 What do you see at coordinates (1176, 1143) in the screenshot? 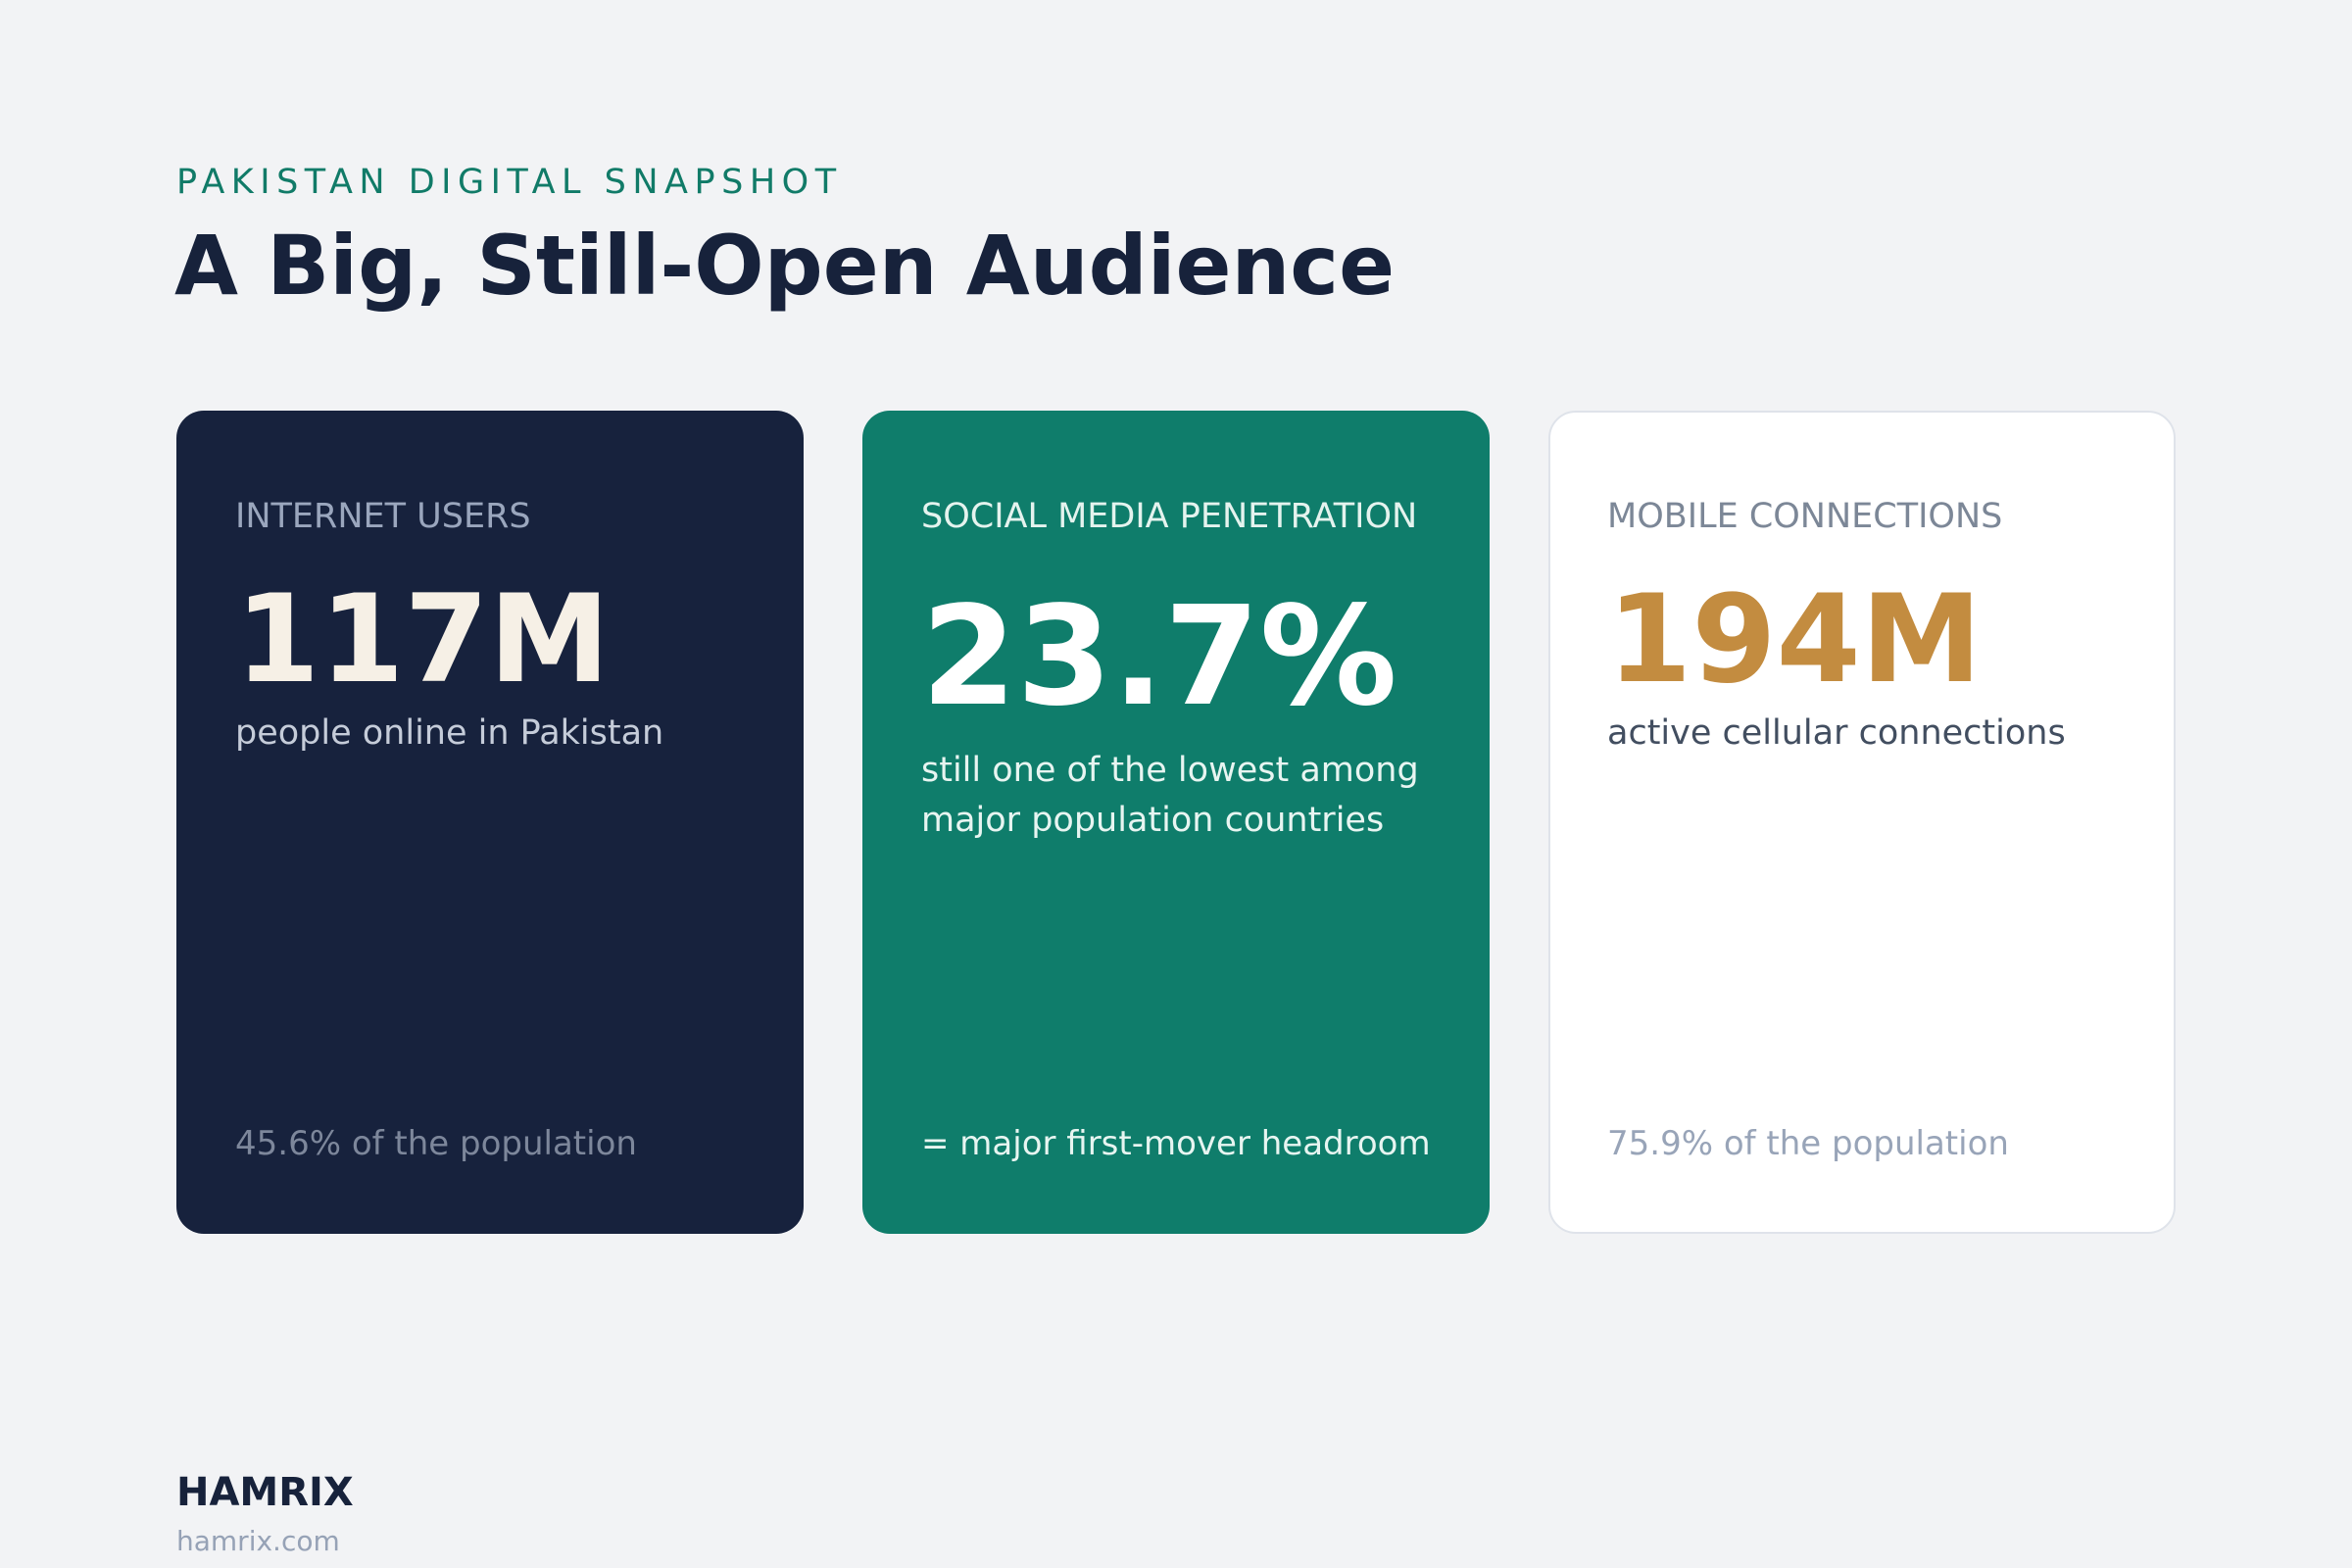
I see `stat-footnote: = major first-mover headroom` at bounding box center [1176, 1143].